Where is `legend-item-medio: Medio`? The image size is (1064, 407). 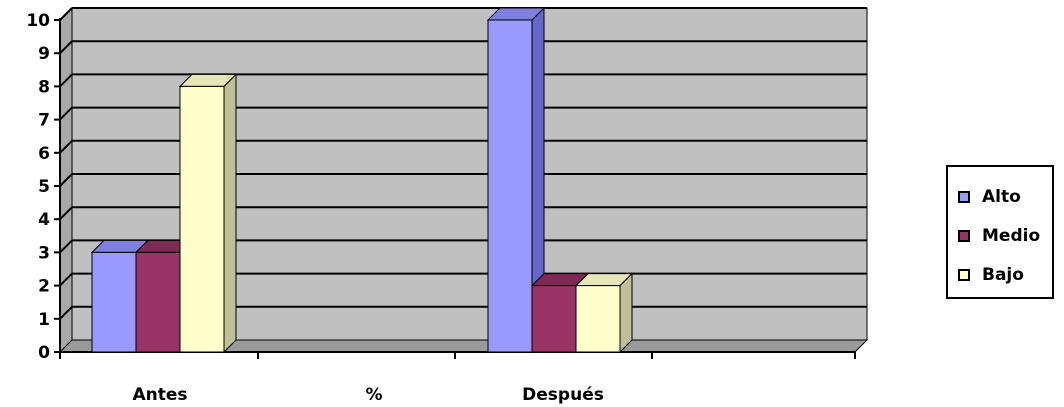 legend-item-medio: Medio is located at coordinates (1005, 235).